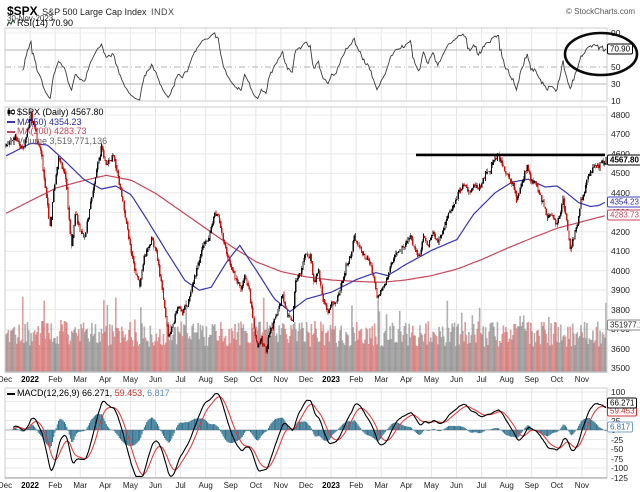 The width and height of the screenshot is (640, 492). I want to click on y-axis-tick-label: 3500, so click(620, 368).